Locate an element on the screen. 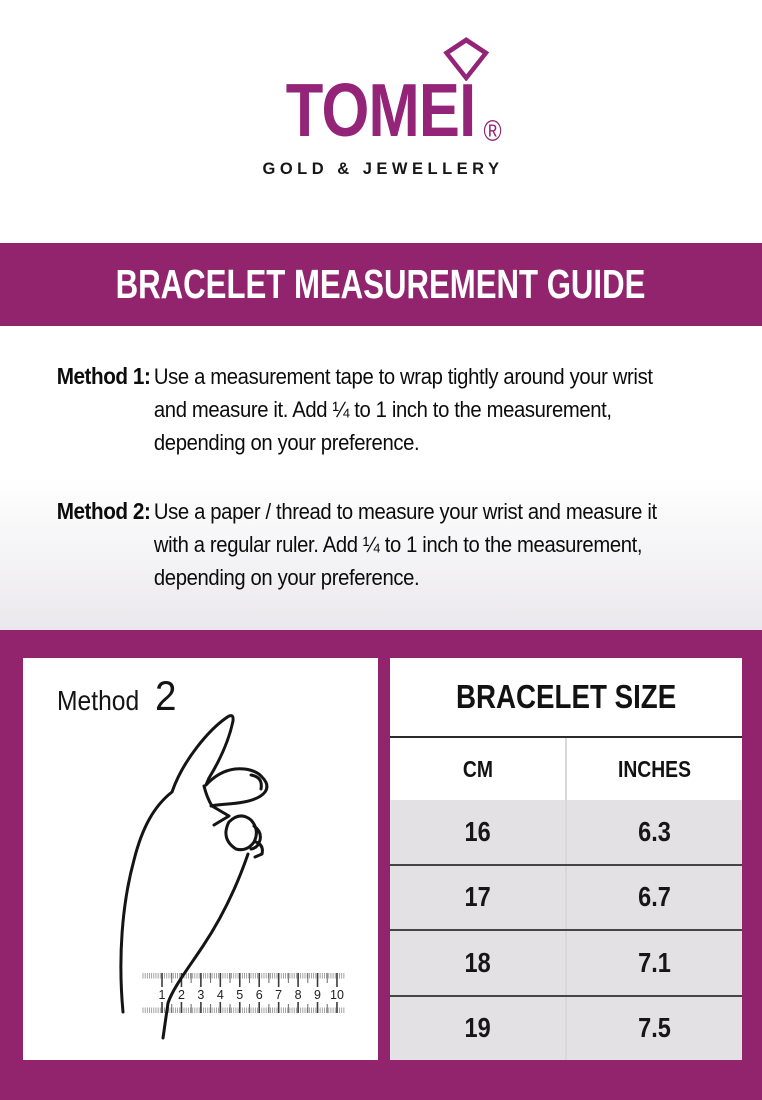  table-row: 19 7.5 is located at coordinates (566, 1027).